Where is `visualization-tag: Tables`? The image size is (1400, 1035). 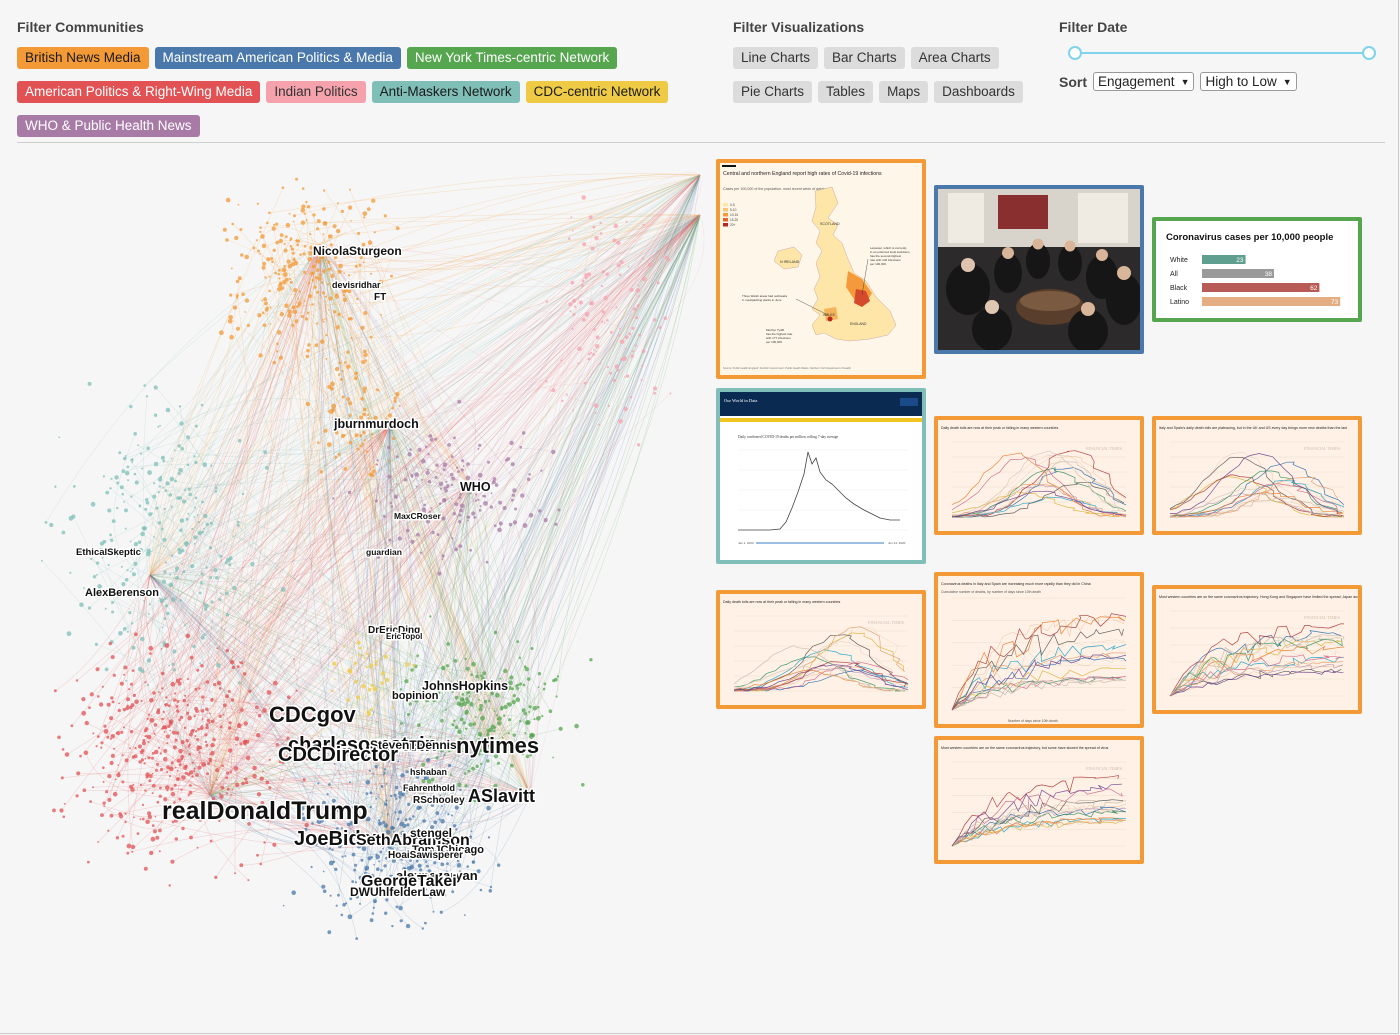 visualization-tag: Tables is located at coordinates (846, 92).